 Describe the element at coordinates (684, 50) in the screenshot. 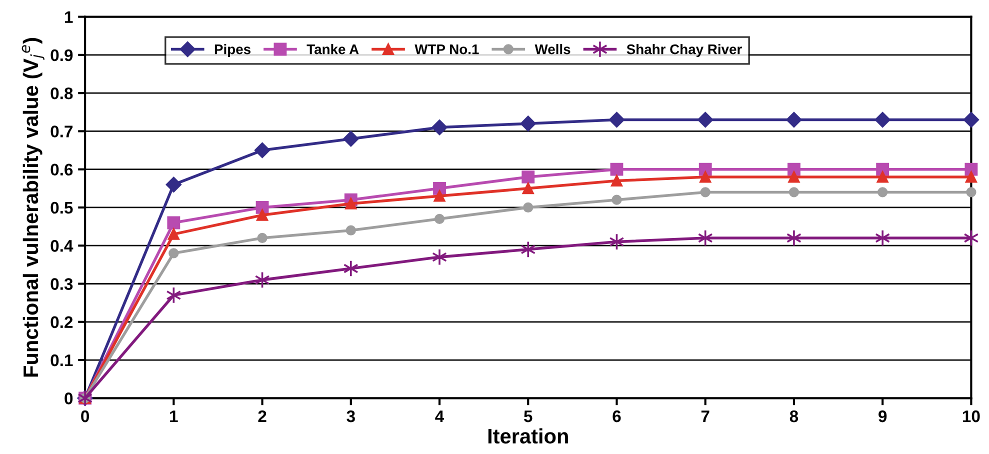

I see `legend-label: Shahr Chay River` at that location.